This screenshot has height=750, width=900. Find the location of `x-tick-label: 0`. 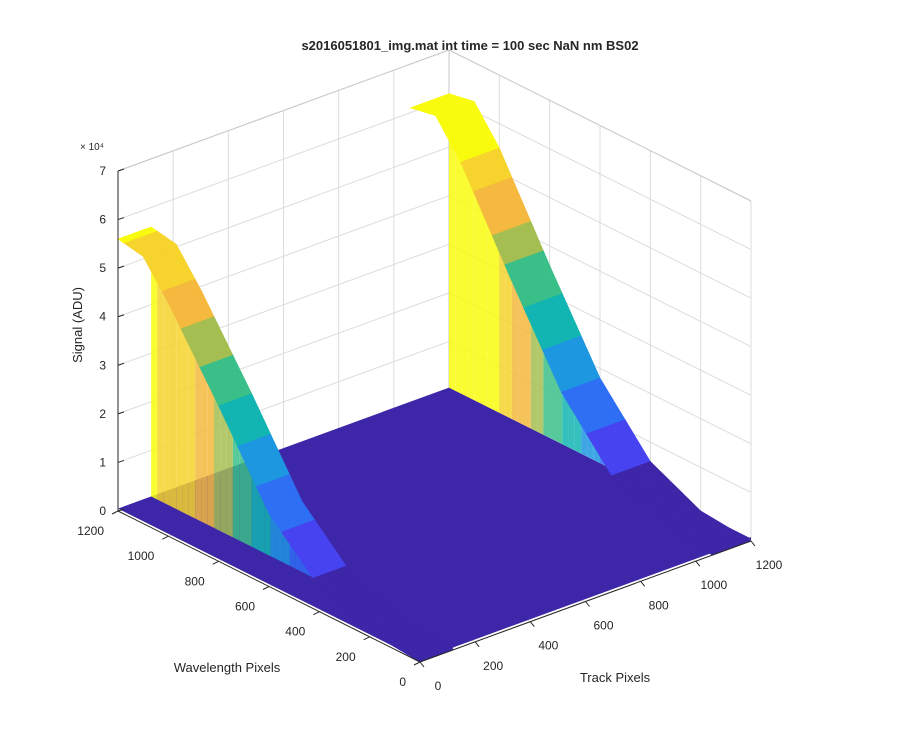

x-tick-label: 0 is located at coordinates (438, 686).